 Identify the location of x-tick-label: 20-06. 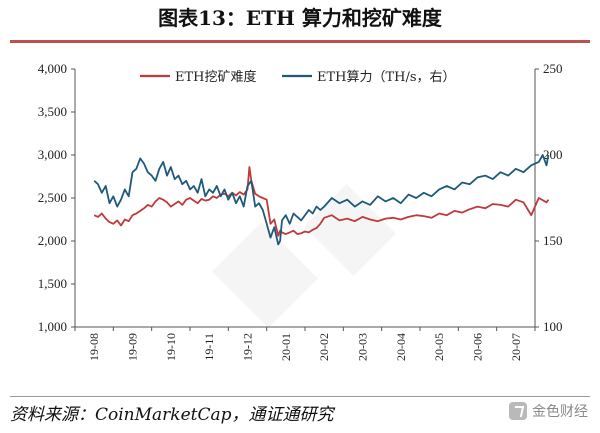
(478, 347).